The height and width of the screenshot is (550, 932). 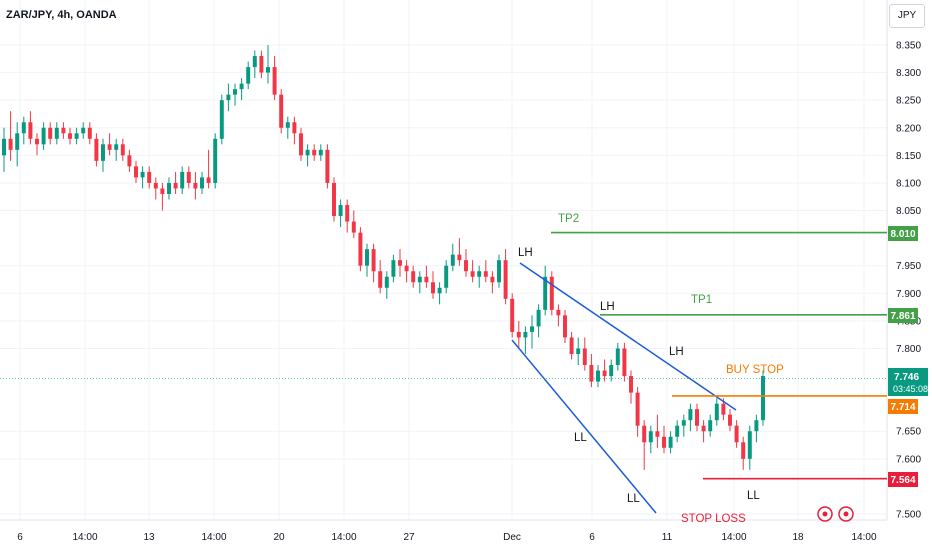 I want to click on y-tick-label: 7.600, so click(x=908, y=459).